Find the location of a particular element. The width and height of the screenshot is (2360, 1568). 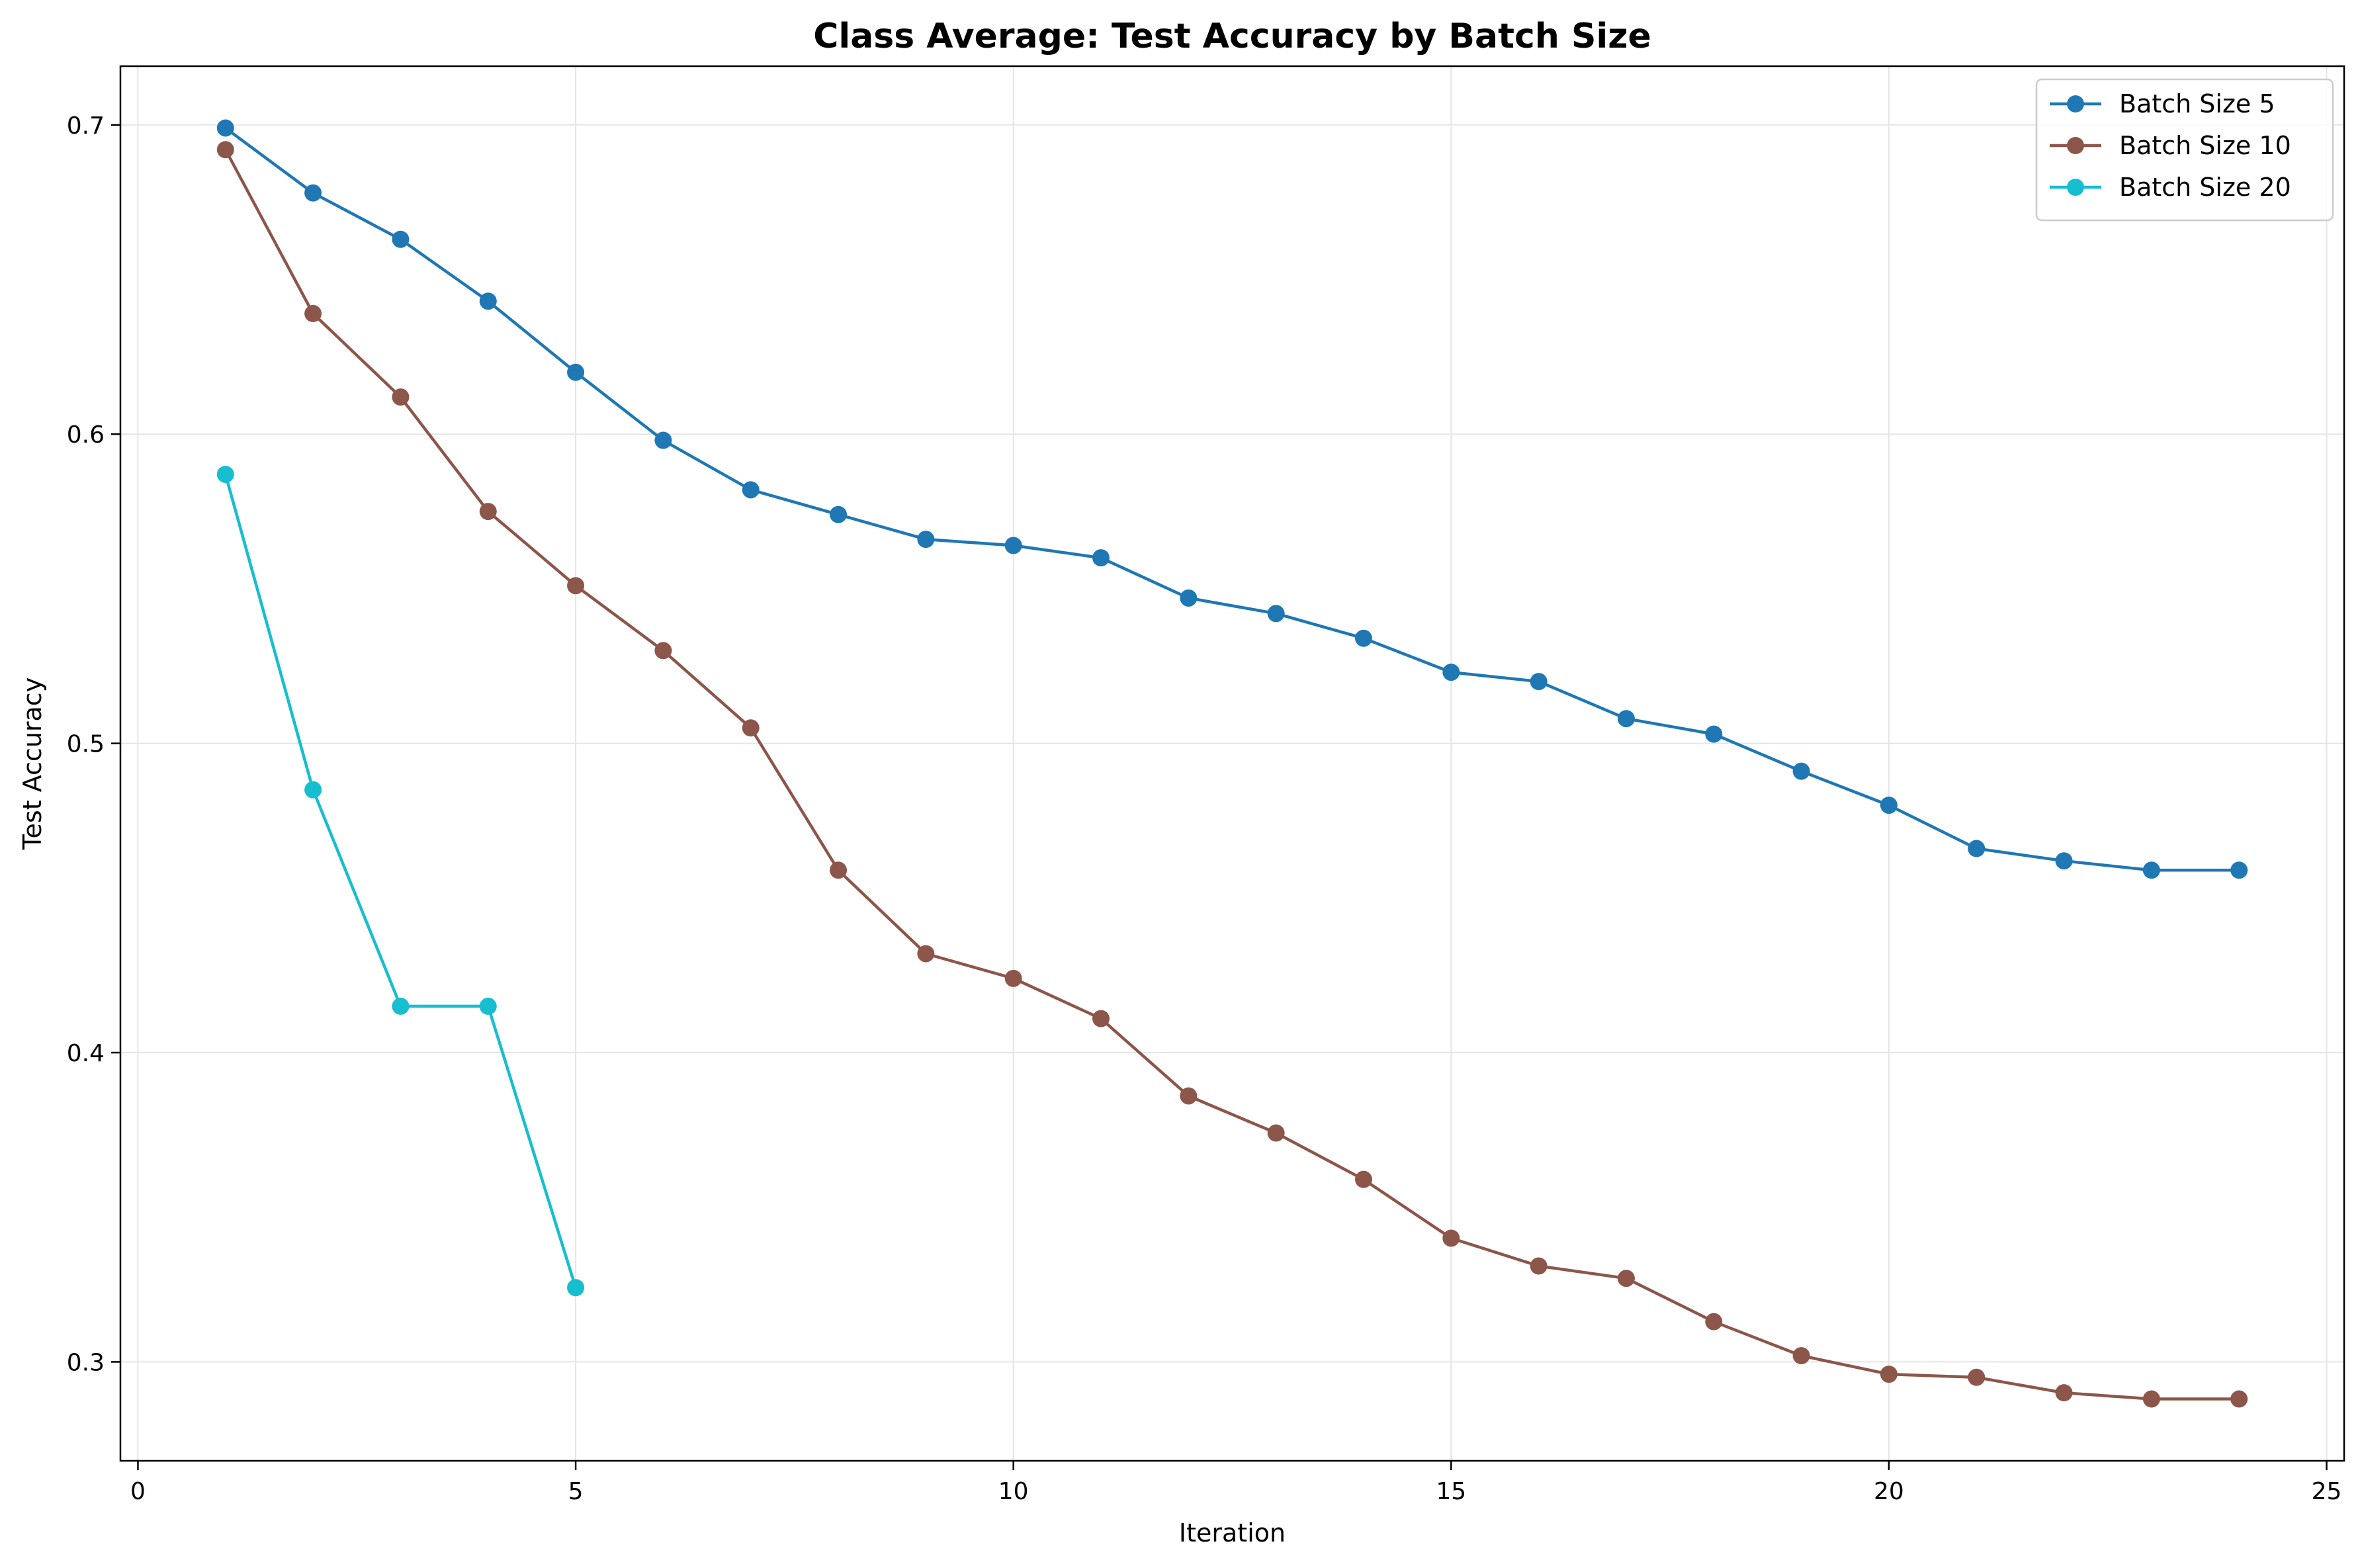

legend: Batch Size 5 Batch Size 10 Batch Size 20 is located at coordinates (2184, 149).